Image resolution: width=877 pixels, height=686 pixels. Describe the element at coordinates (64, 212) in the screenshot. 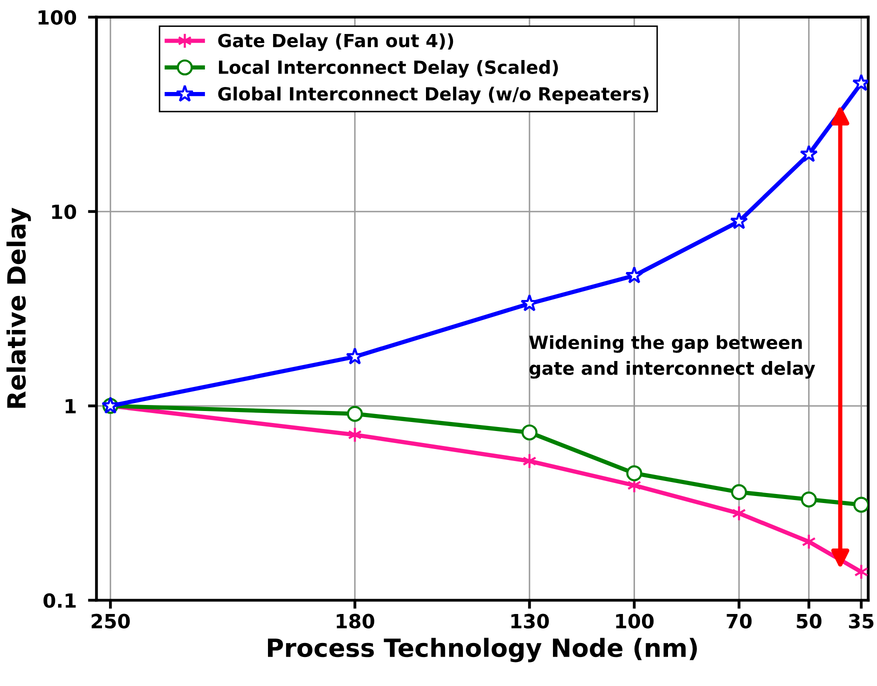

I see `y-tick-label: 10` at that location.